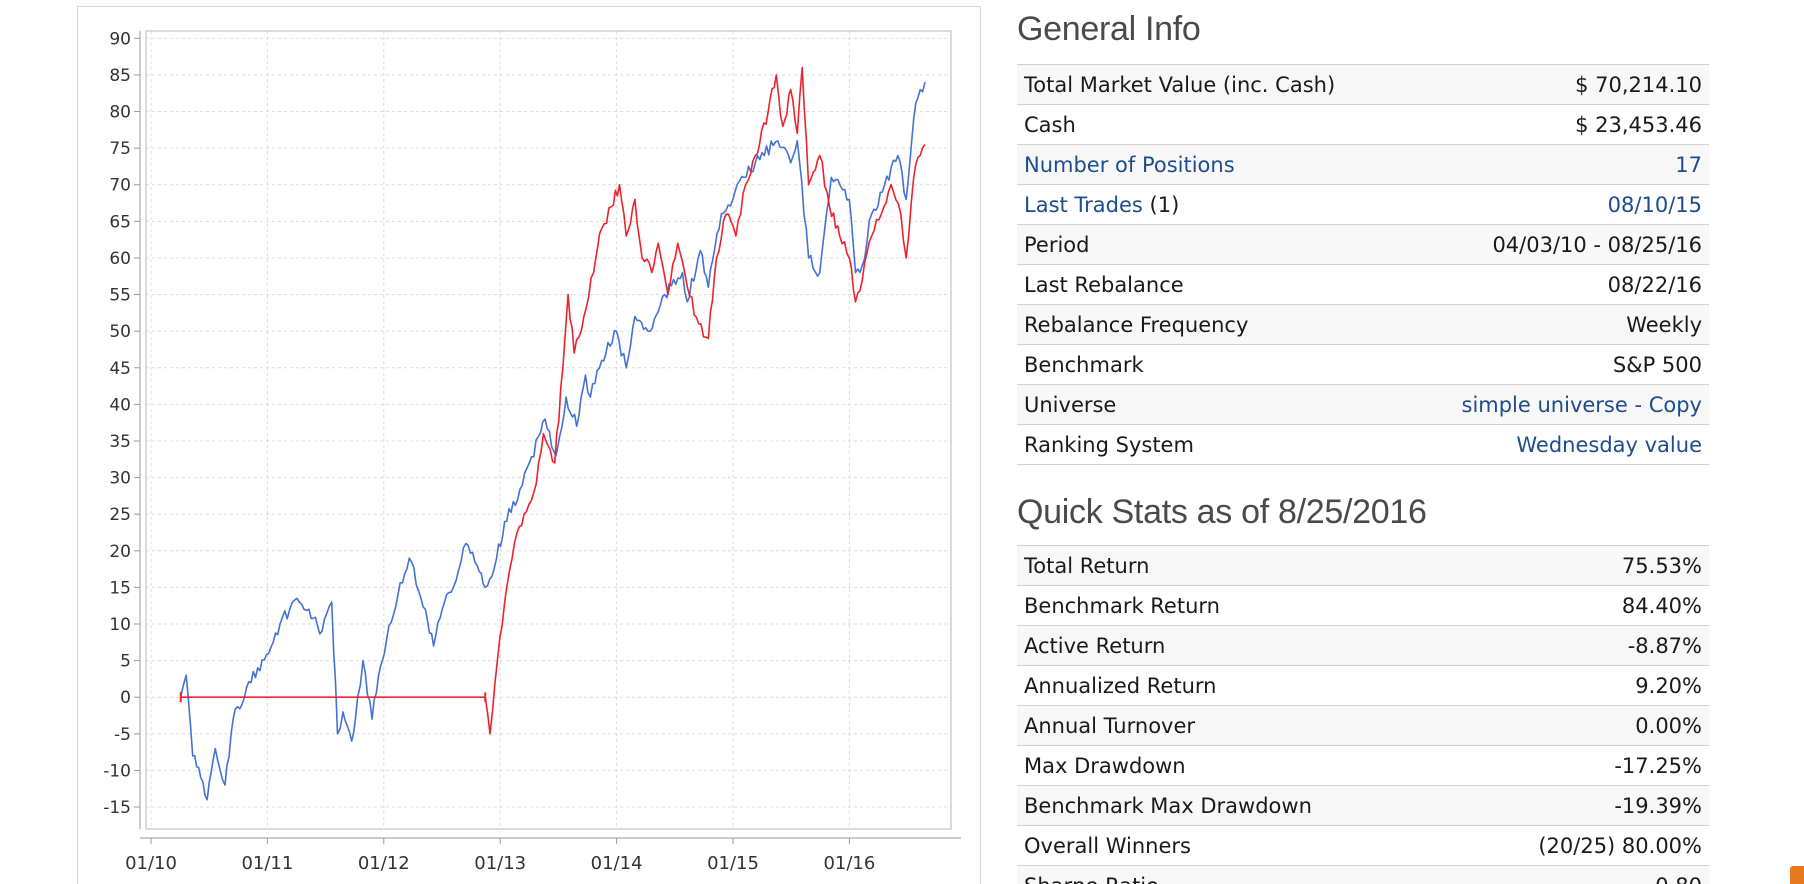  Describe the element at coordinates (1557, 364) in the screenshot. I see `row-value: S&P 500` at that location.